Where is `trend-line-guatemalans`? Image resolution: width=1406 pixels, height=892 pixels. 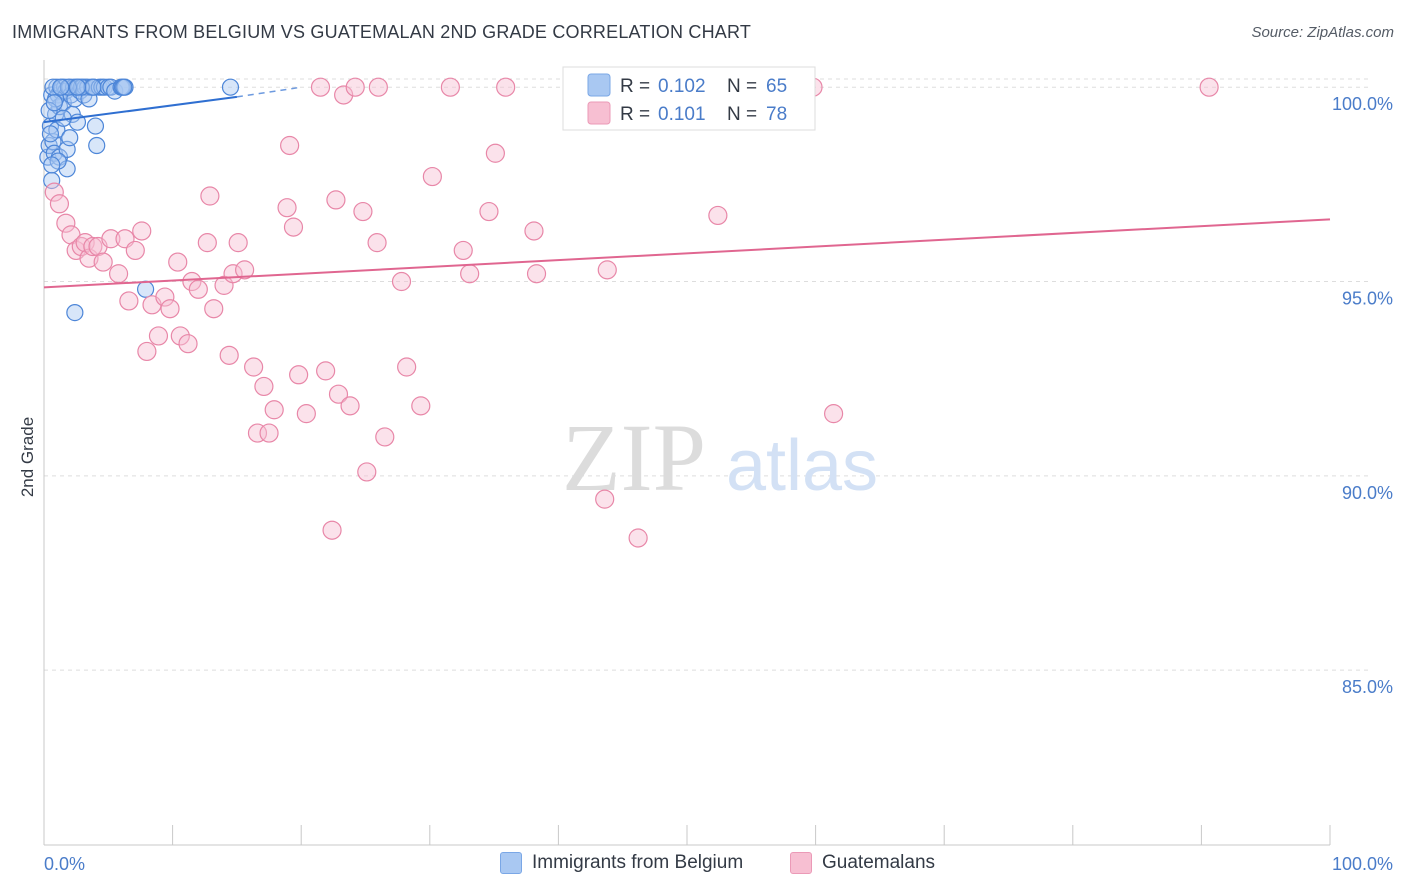
trend-line-guatemalans is located at coordinates (687, 253).